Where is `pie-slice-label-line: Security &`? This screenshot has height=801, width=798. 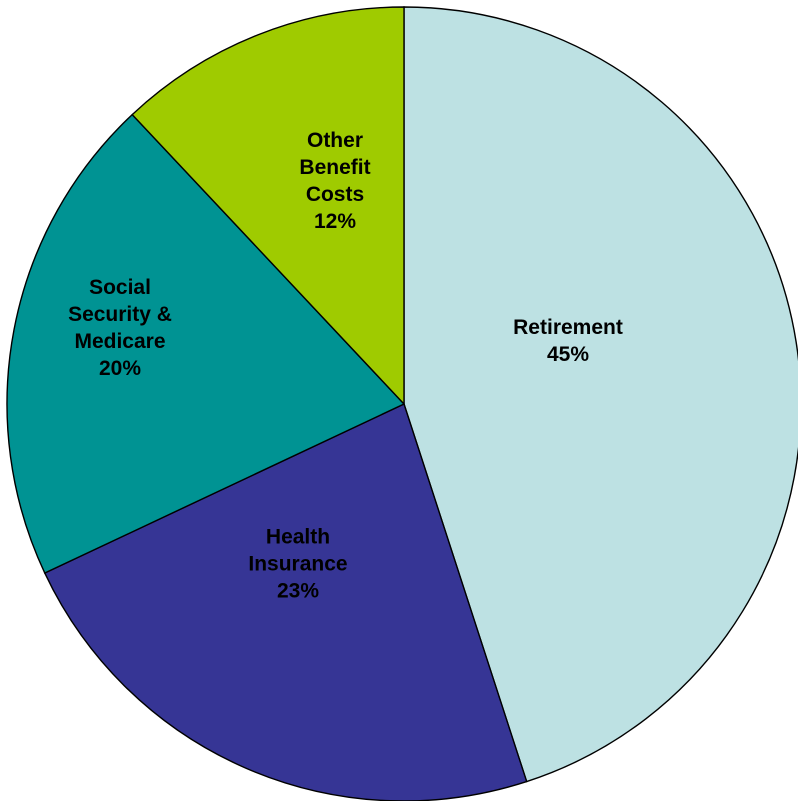 pie-slice-label-line: Security & is located at coordinates (120, 314).